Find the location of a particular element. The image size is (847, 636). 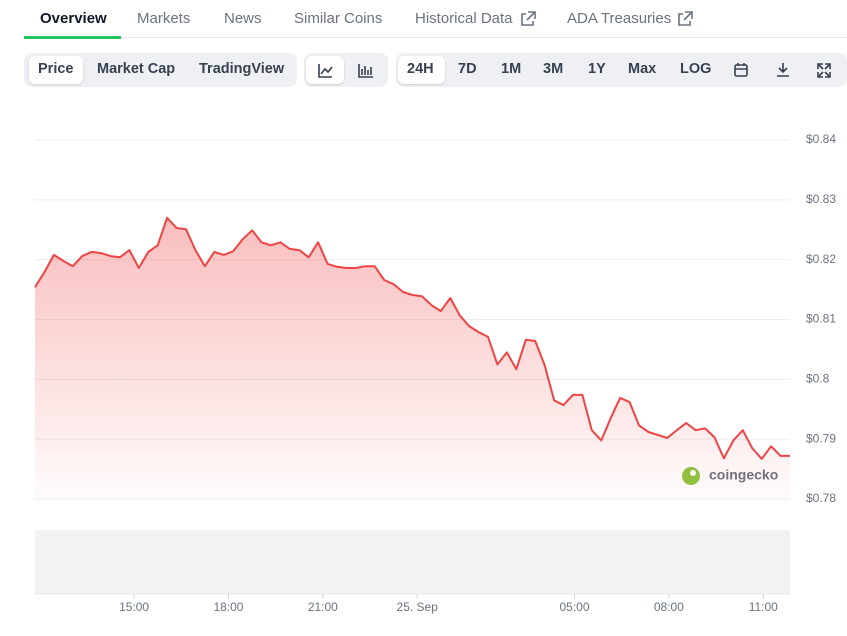

x-tick-label: 05:00 is located at coordinates (574, 607).